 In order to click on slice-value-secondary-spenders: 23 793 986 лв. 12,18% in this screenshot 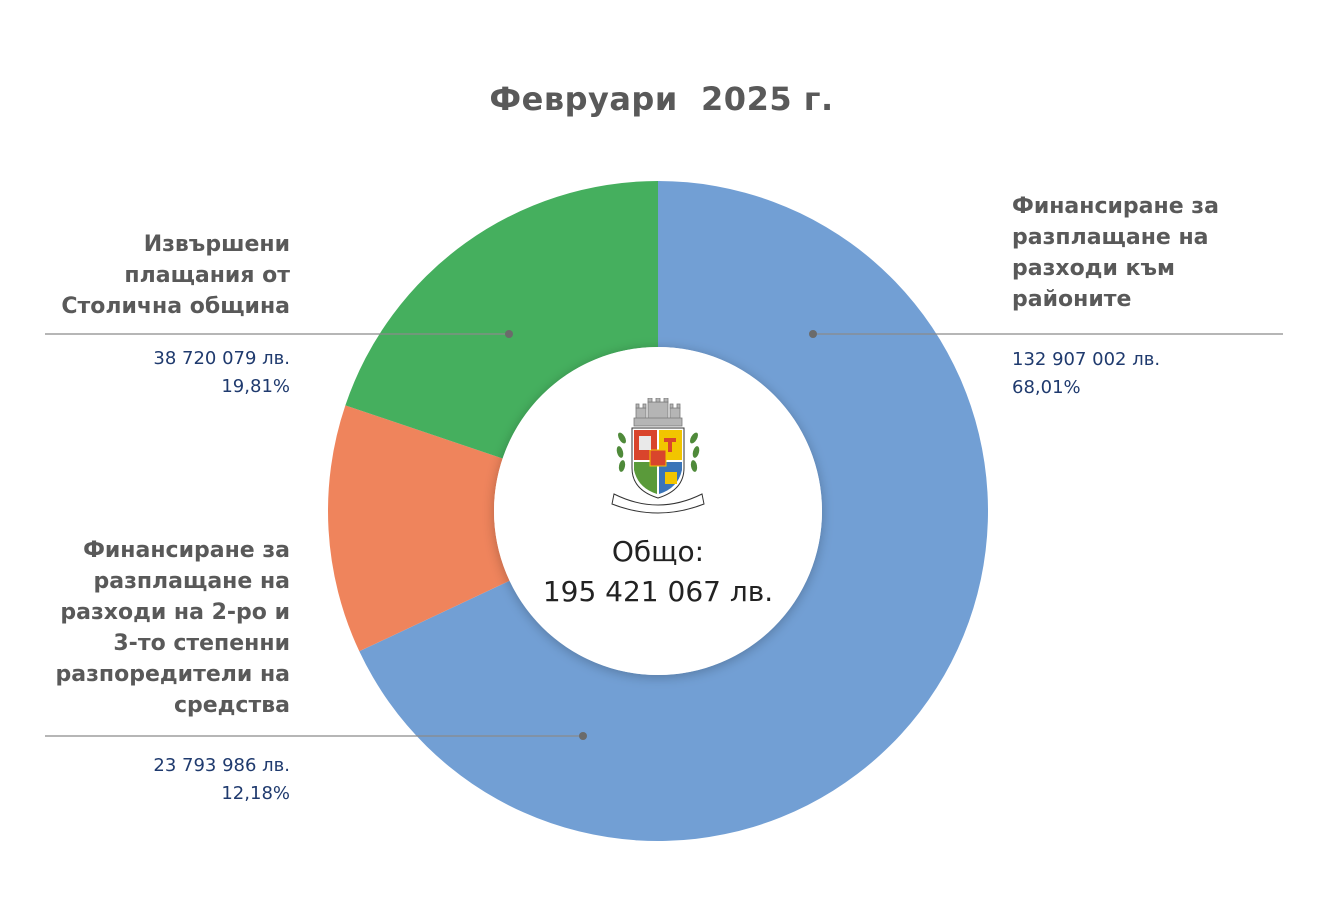, I will do `click(165, 780)`.